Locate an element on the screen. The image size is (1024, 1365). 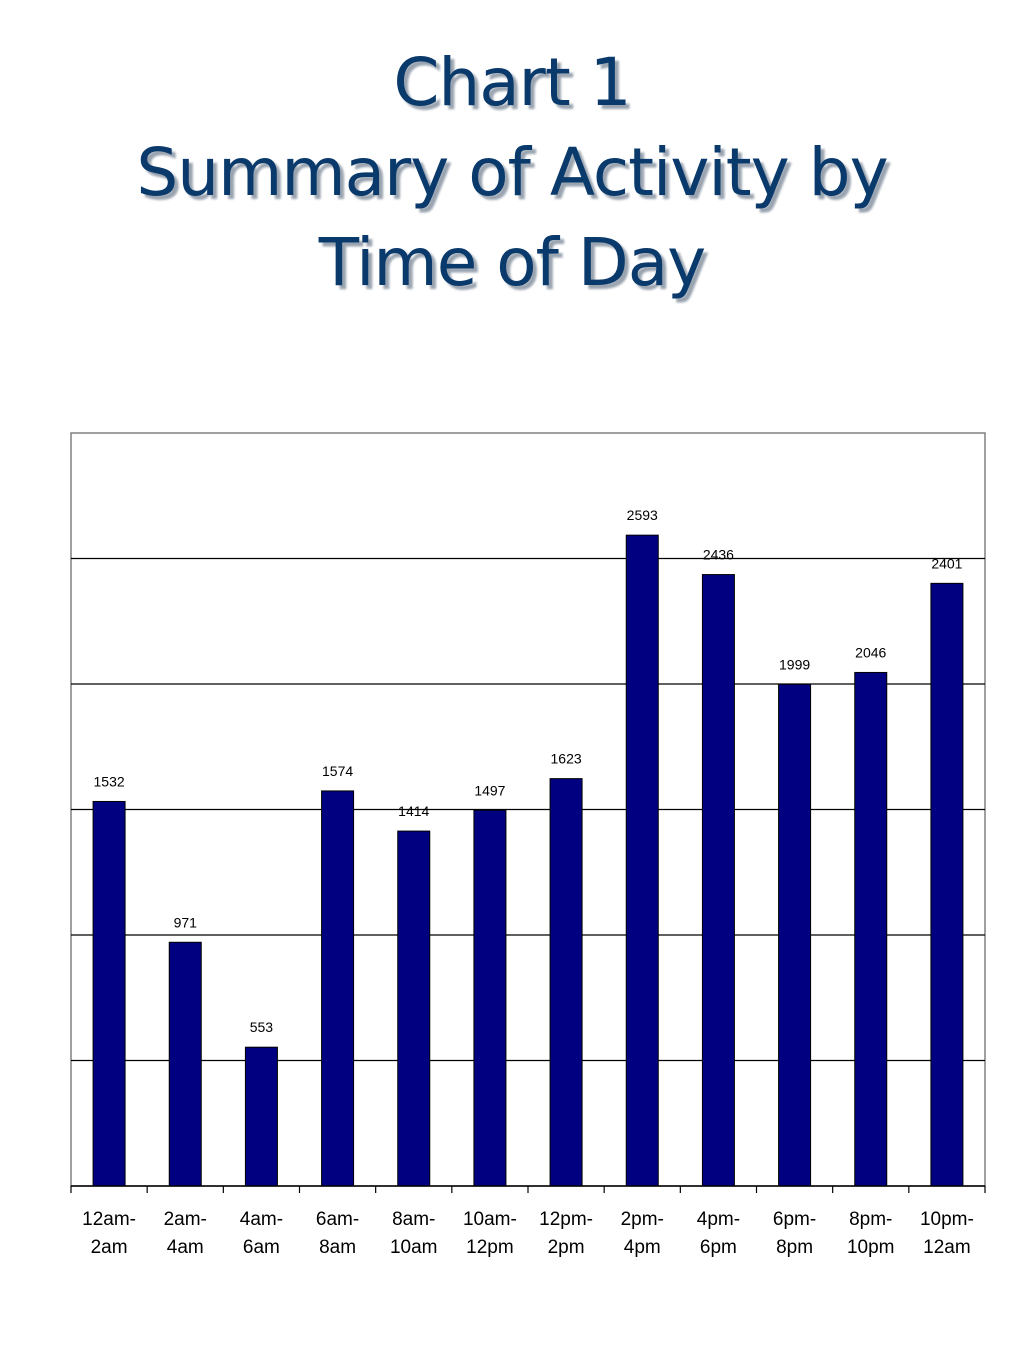
x-tick-label-3-line-1: 8am is located at coordinates (337, 1247).